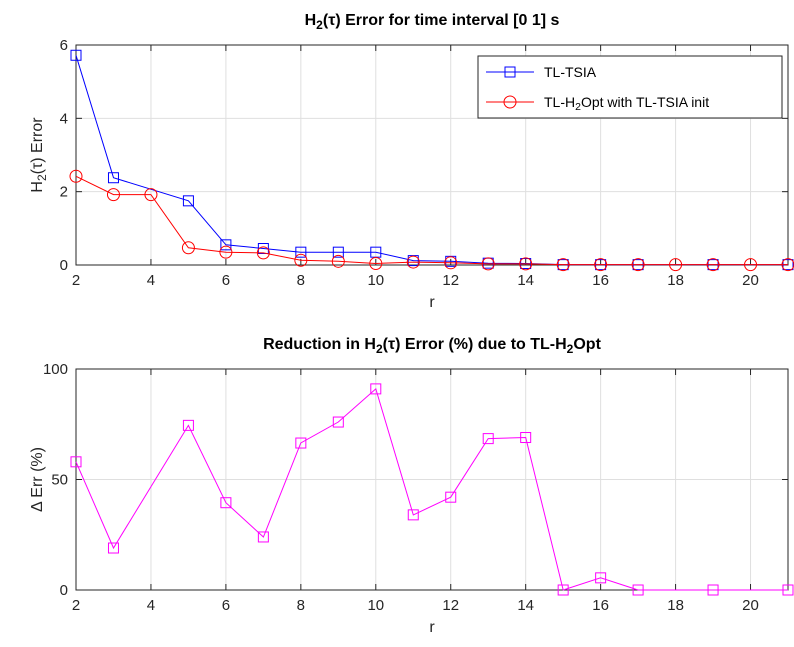  What do you see at coordinates (587, 344) in the screenshot?
I see `chart-title-part: Opt` at bounding box center [587, 344].